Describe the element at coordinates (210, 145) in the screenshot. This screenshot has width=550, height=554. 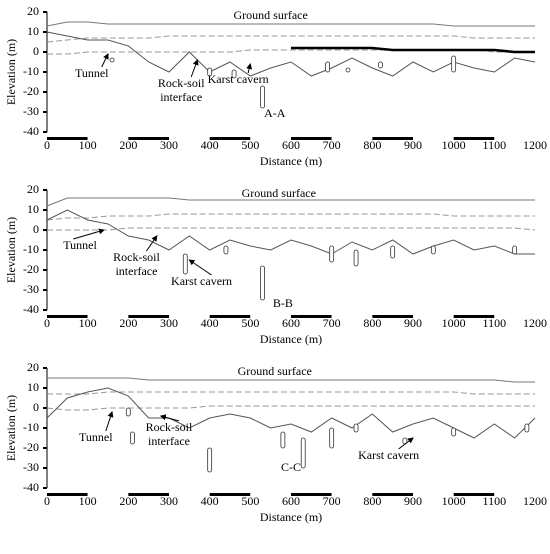
I see `x-tick-label: 400` at that location.